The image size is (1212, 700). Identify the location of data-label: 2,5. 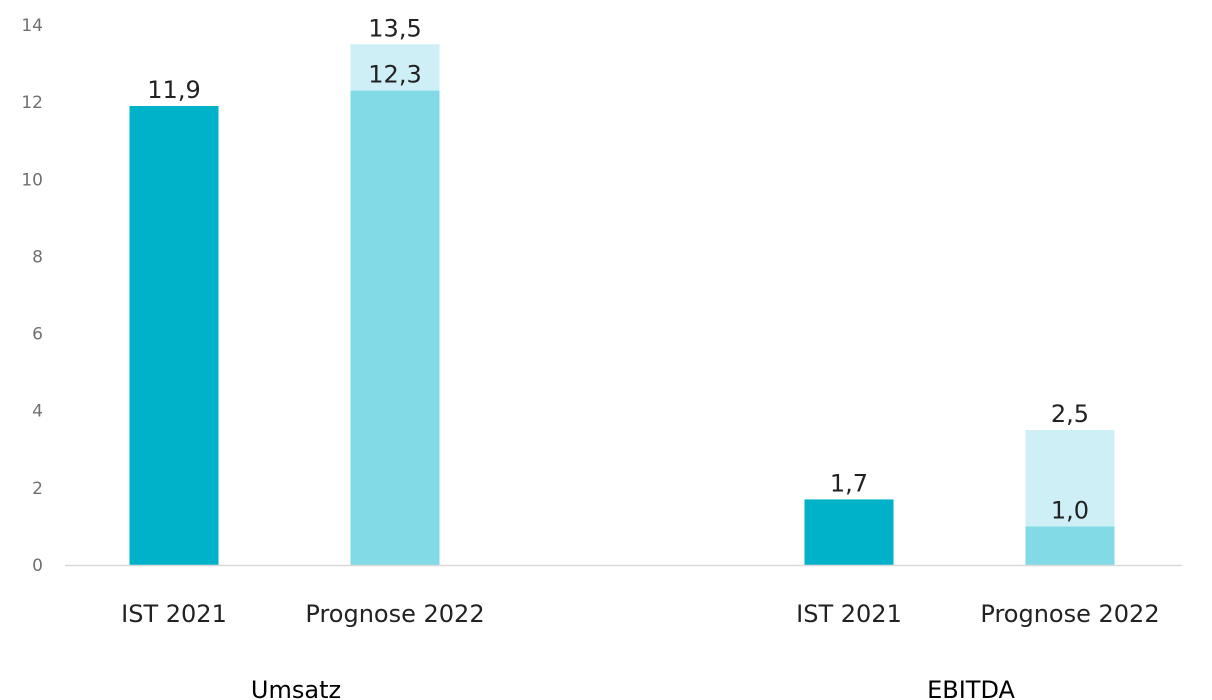
(1070, 414).